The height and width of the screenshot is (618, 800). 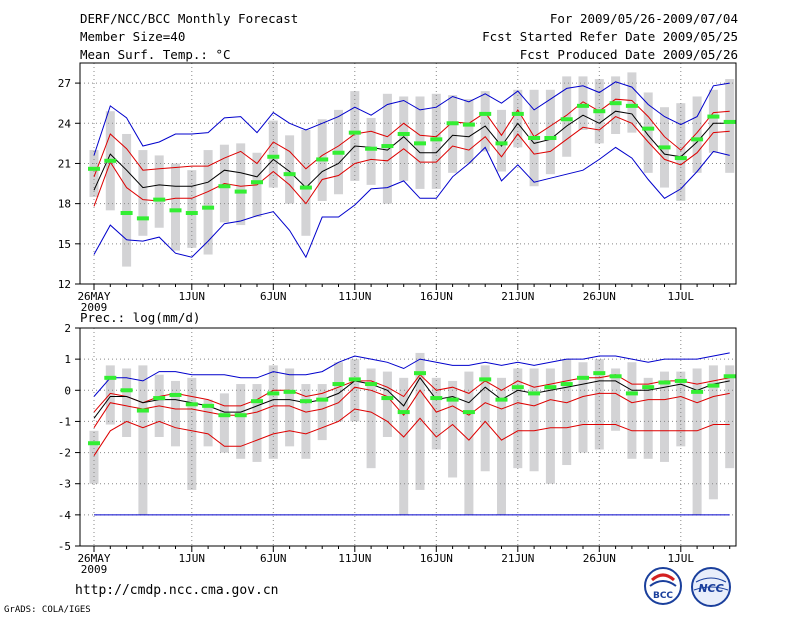 What do you see at coordinates (643, 18) in the screenshot?
I see `forecast-period: For 2009/05/26-2009/07/04` at bounding box center [643, 18].